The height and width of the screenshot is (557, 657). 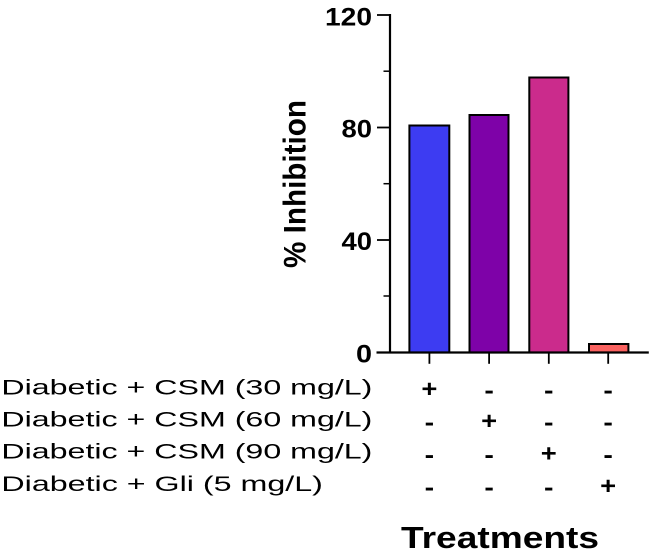 I want to click on svg-text: Diabetic + CSM (90 mg/L), so click(x=186, y=452).